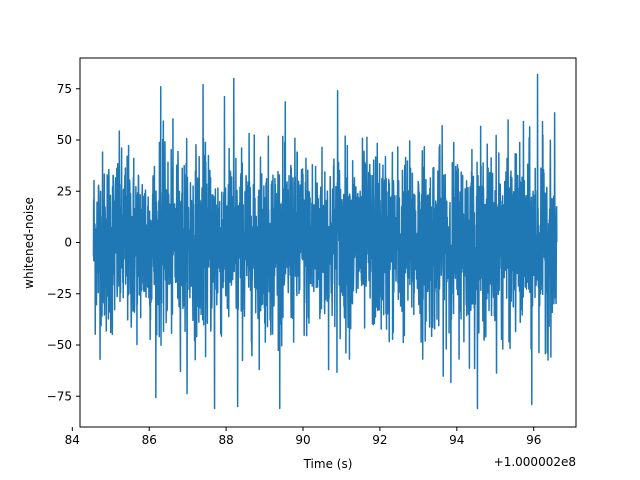 This screenshot has height=480, width=640. Describe the element at coordinates (225, 440) in the screenshot. I see `x-tick-label: 88` at that location.